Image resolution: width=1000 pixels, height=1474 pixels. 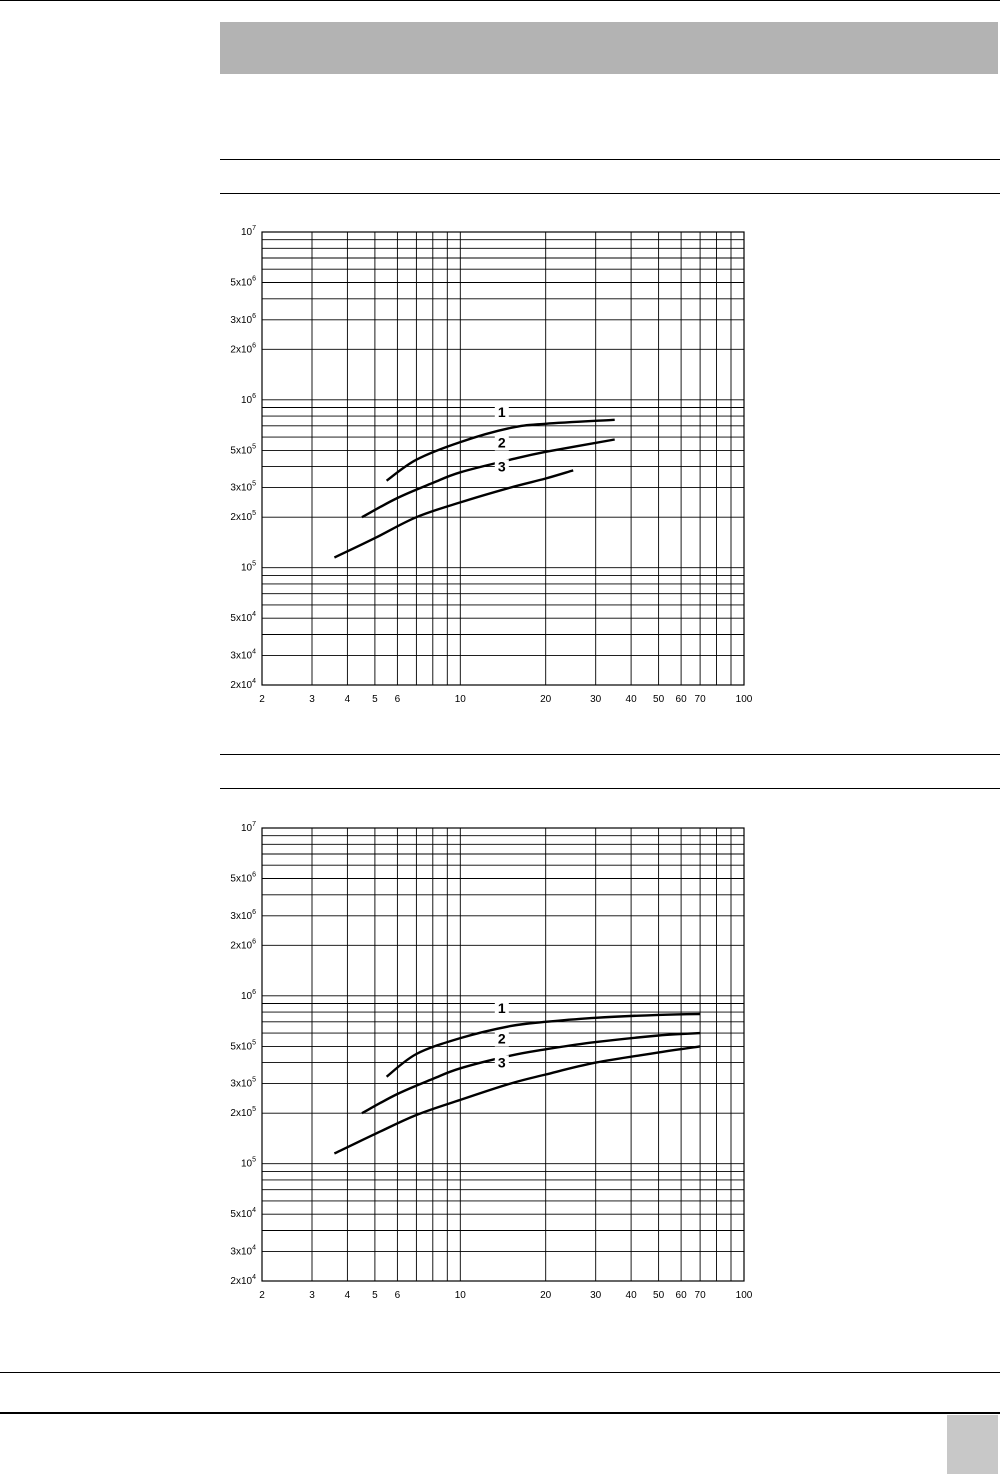 I want to click on grid, so click(x=503, y=458).